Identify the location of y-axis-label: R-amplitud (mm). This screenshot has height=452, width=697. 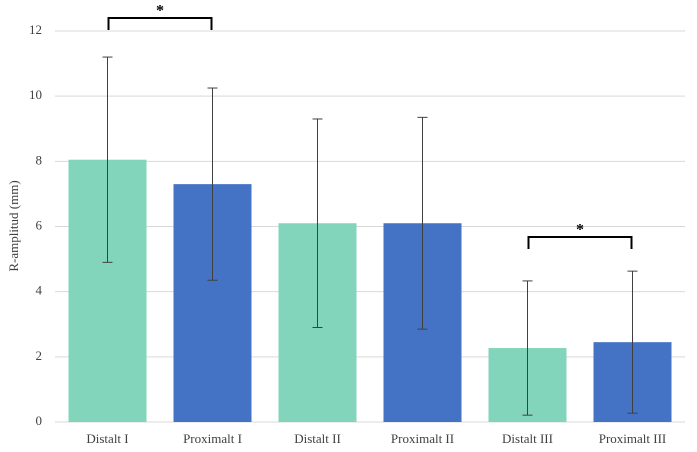
(13, 225).